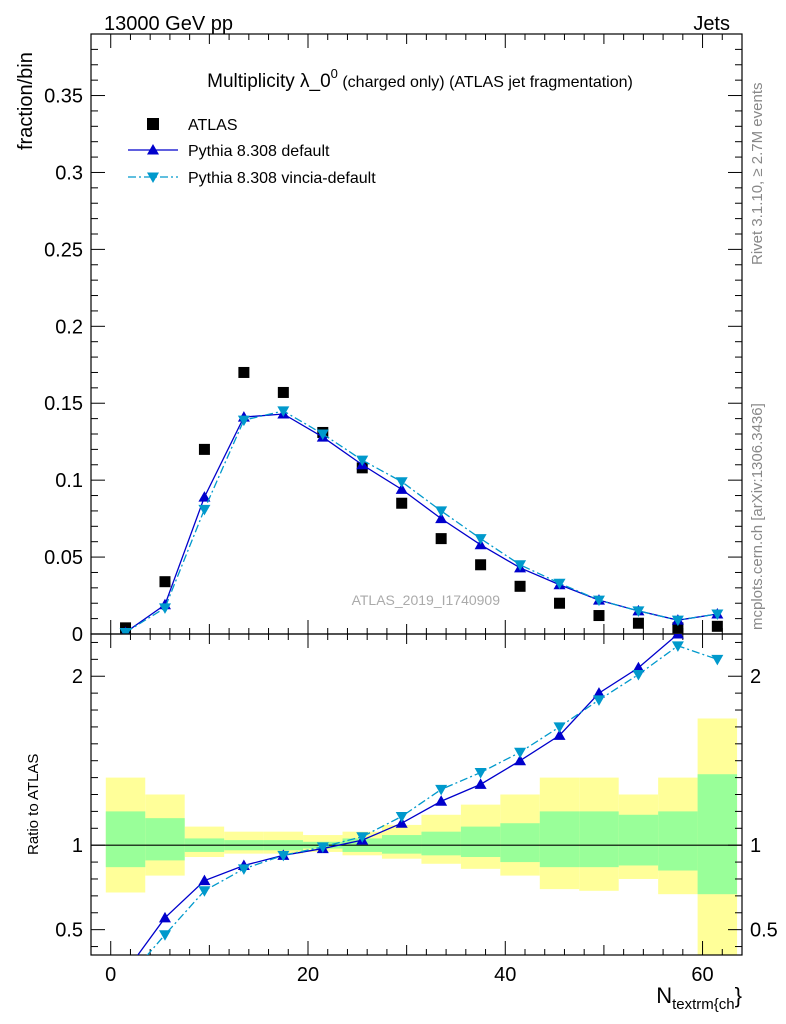 The height and width of the screenshot is (1024, 786). Describe the element at coordinates (63, 97) in the screenshot. I see `main-y-tick-label: 0.35` at that location.